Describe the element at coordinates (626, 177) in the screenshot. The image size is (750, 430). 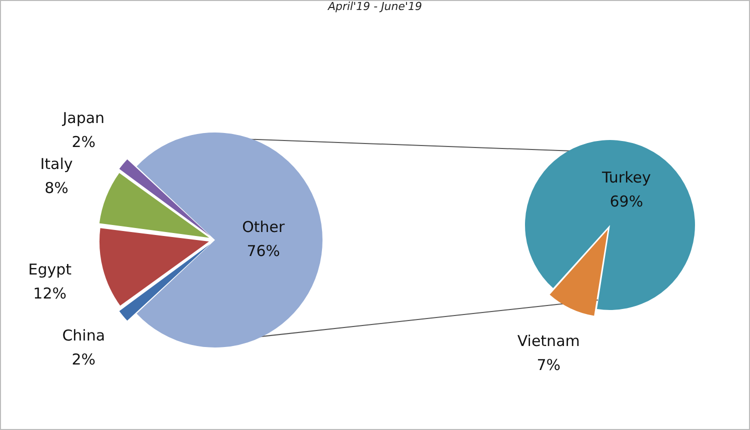
I see `slice-label: Turkey` at that location.